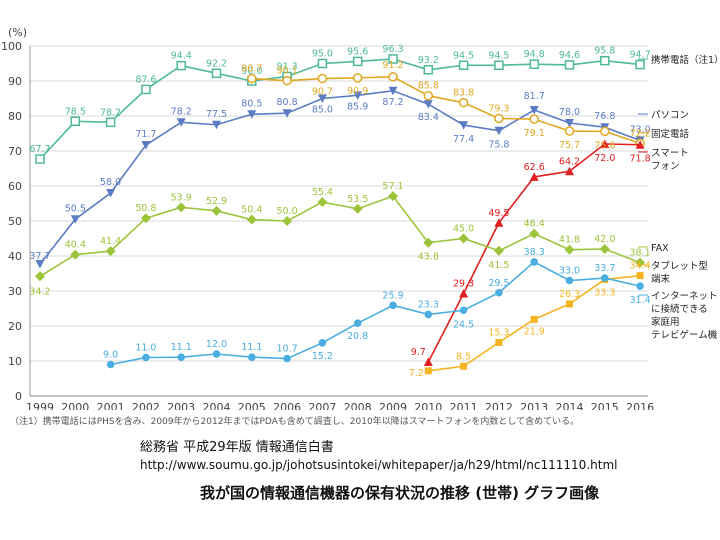 This screenshot has width=720, height=540. I want to click on data-label: 50.5, so click(75, 208).